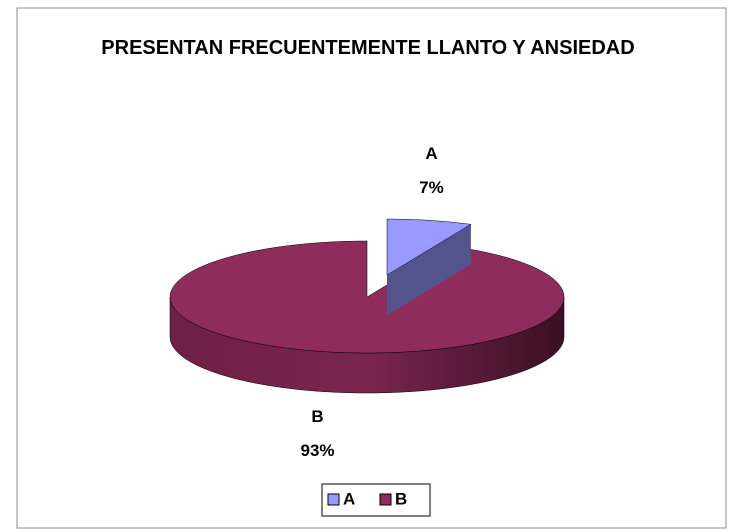  What do you see at coordinates (401, 498) in the screenshot?
I see `legend-label: B` at bounding box center [401, 498].